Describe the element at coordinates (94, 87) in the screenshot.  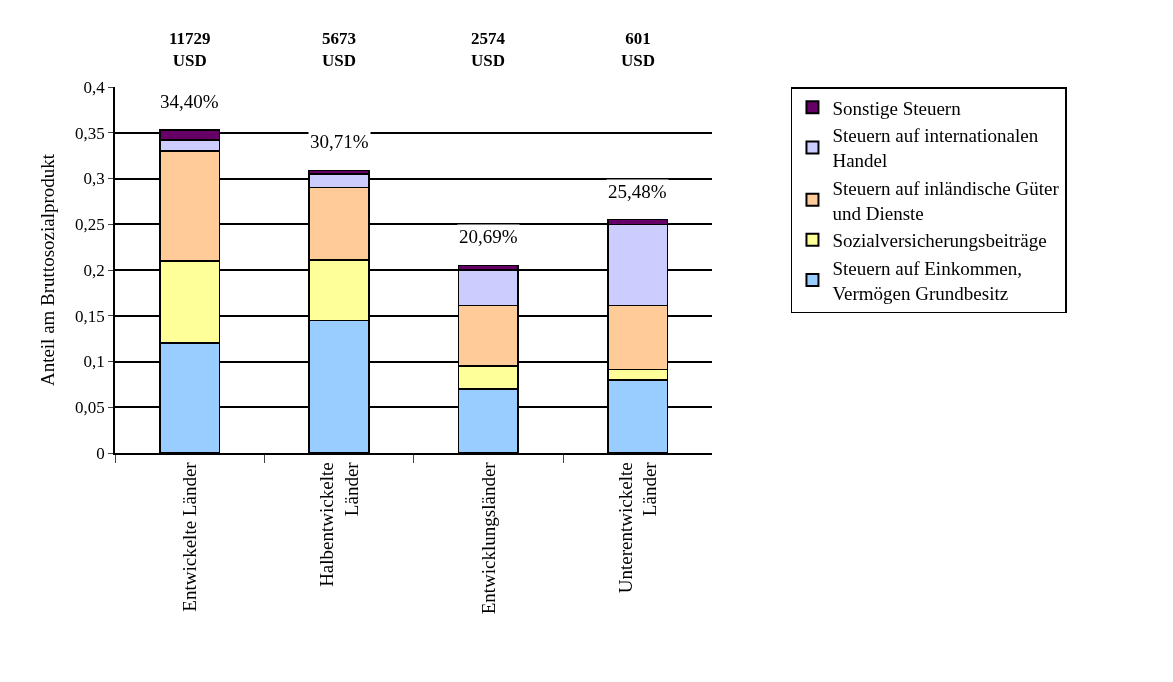
I see `y-tick-label: 0,4` at that location.